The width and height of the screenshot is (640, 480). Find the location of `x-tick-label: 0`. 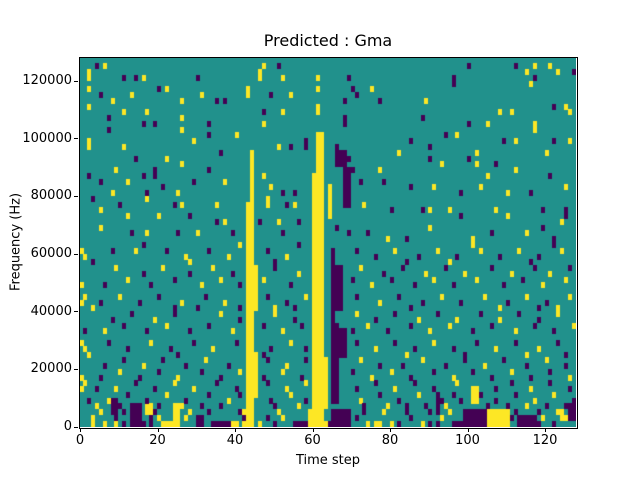

x-tick-label: 0 is located at coordinates (80, 440).